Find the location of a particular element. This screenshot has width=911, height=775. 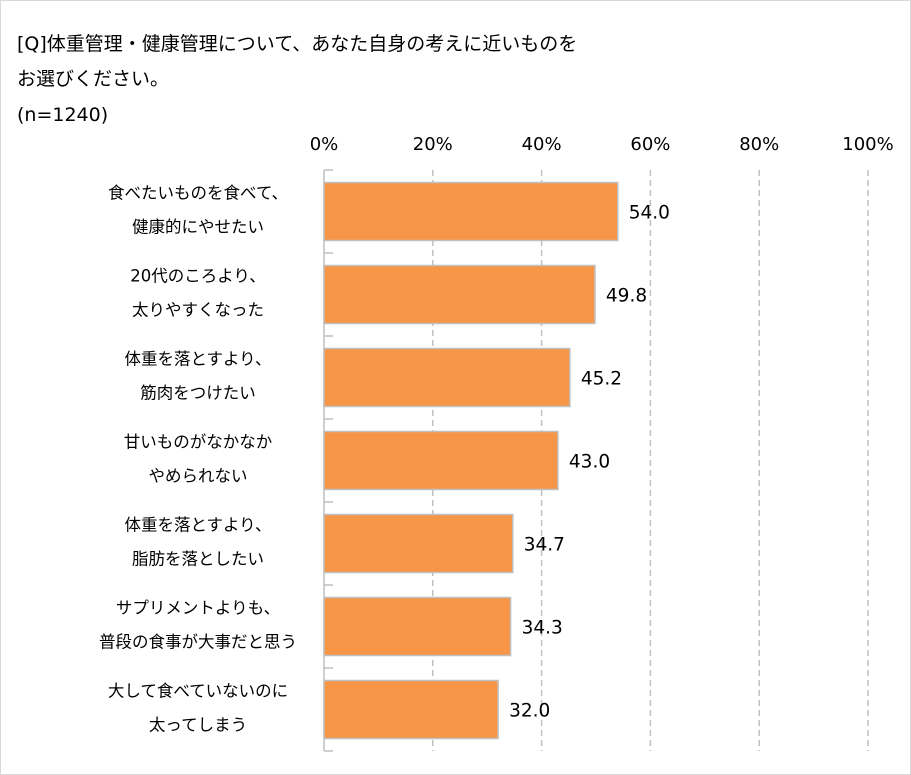

data-label: 34.3 is located at coordinates (542, 628).